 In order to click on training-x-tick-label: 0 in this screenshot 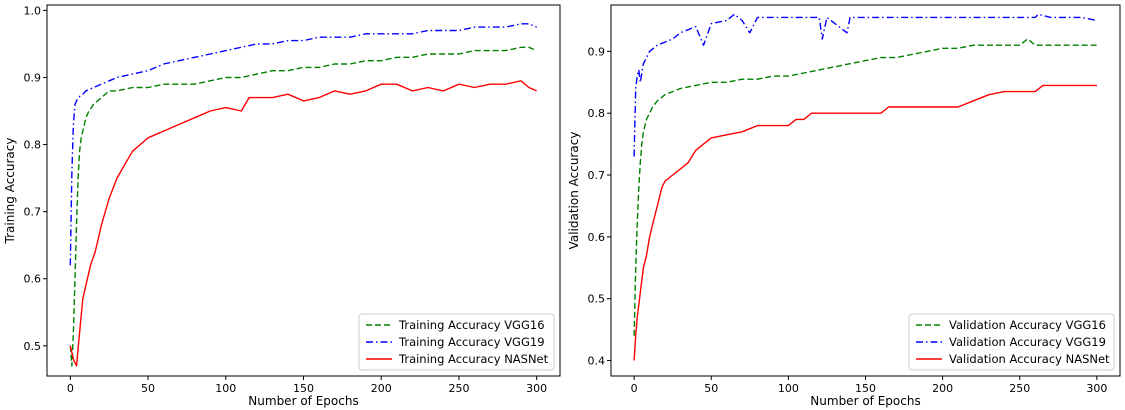, I will do `click(70, 388)`.